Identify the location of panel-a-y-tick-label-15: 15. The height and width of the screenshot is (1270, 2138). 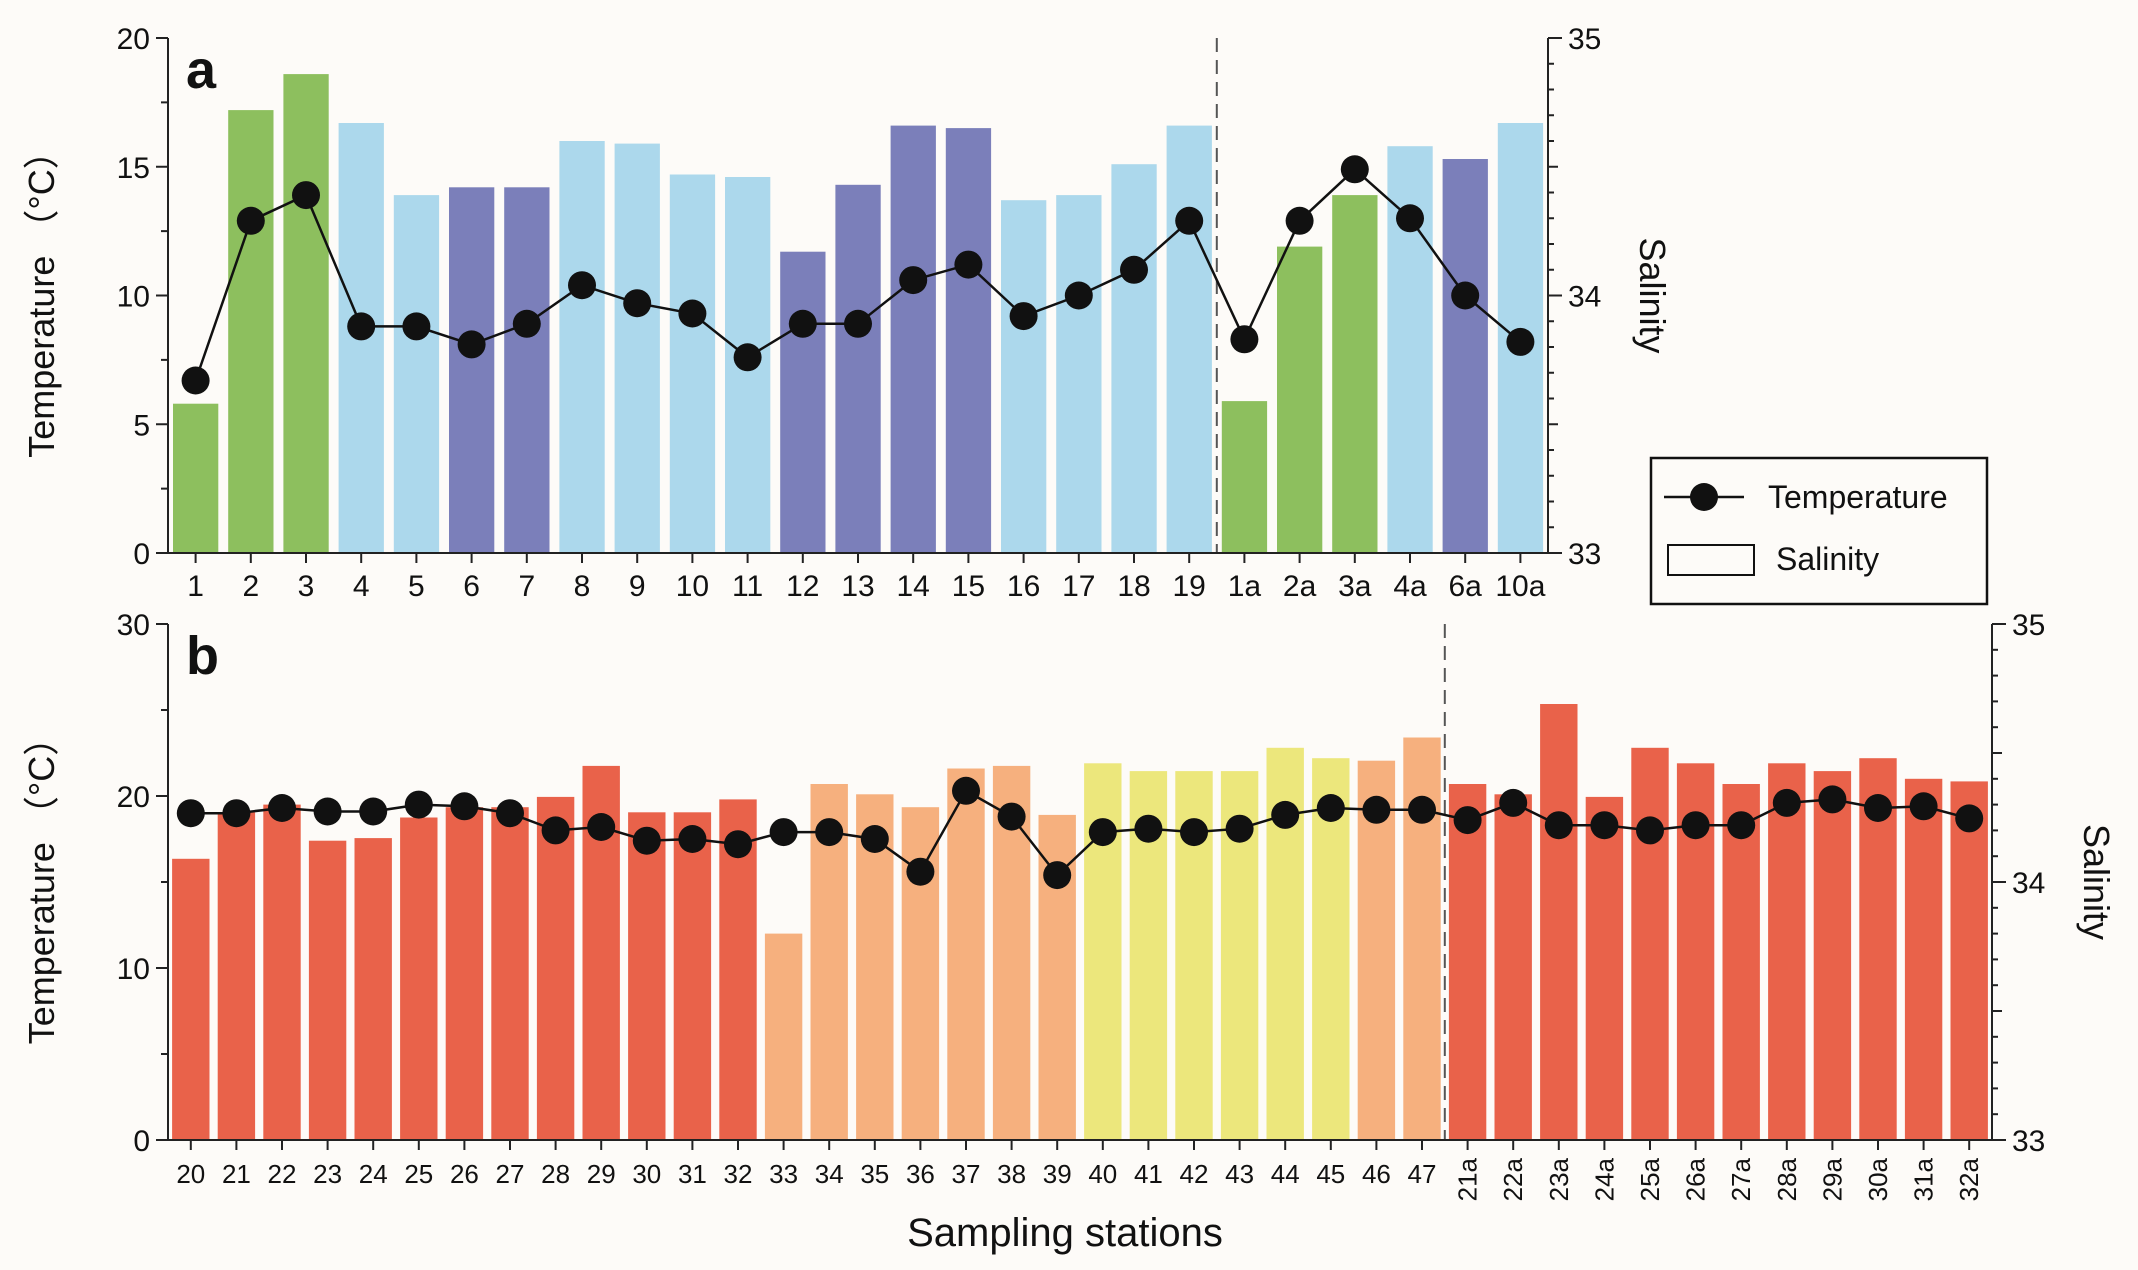
(133, 168).